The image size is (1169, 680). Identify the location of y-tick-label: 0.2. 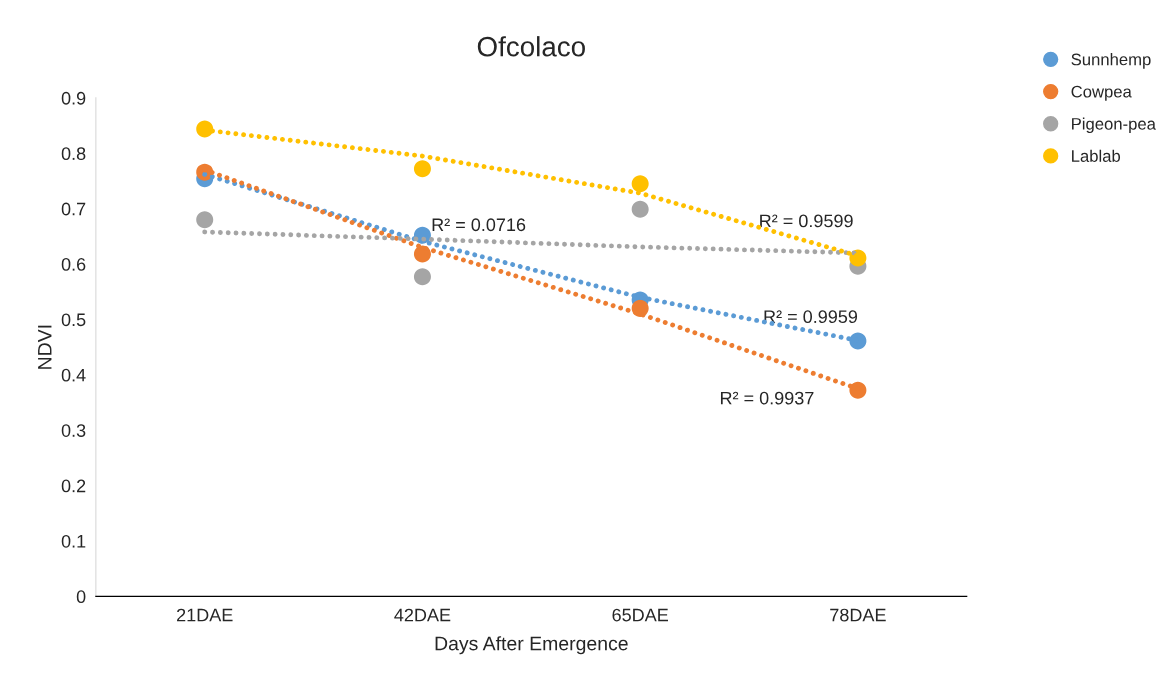
(73, 486).